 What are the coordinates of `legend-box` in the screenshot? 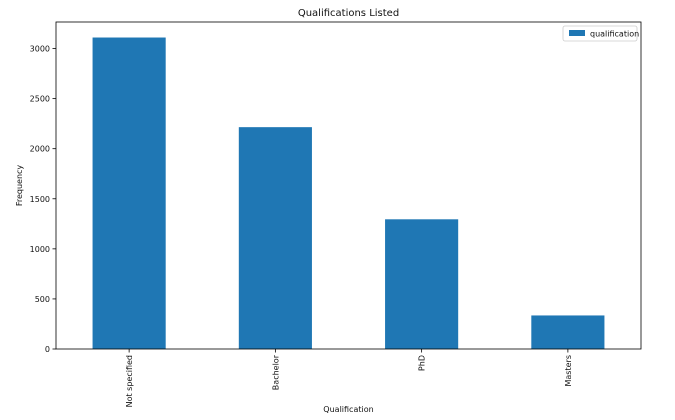 It's located at (600, 33).